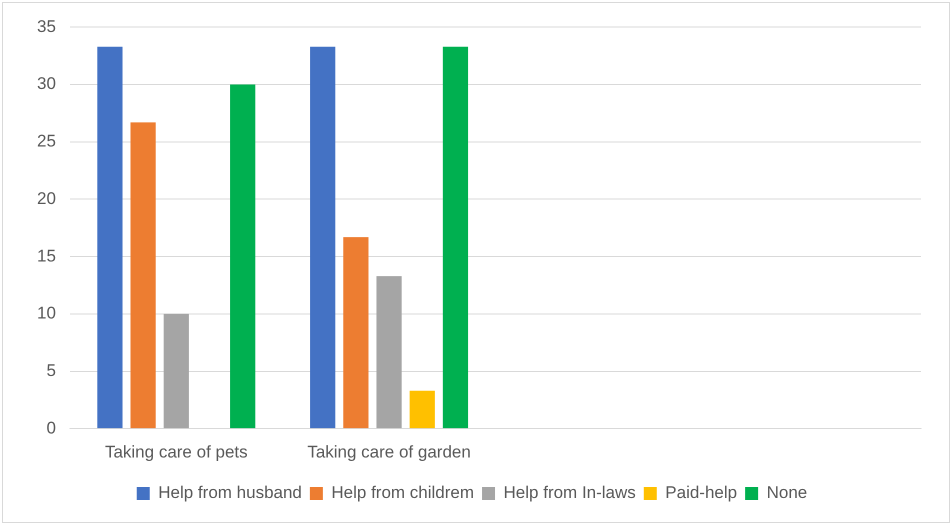 The width and height of the screenshot is (952, 525). I want to click on y-tick-label: 0, so click(51, 428).